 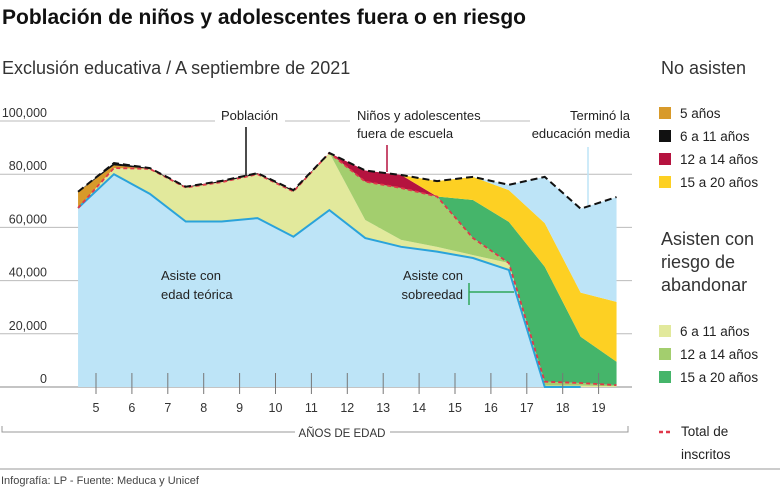 I want to click on legend-label: 5 años, so click(x=700, y=113).